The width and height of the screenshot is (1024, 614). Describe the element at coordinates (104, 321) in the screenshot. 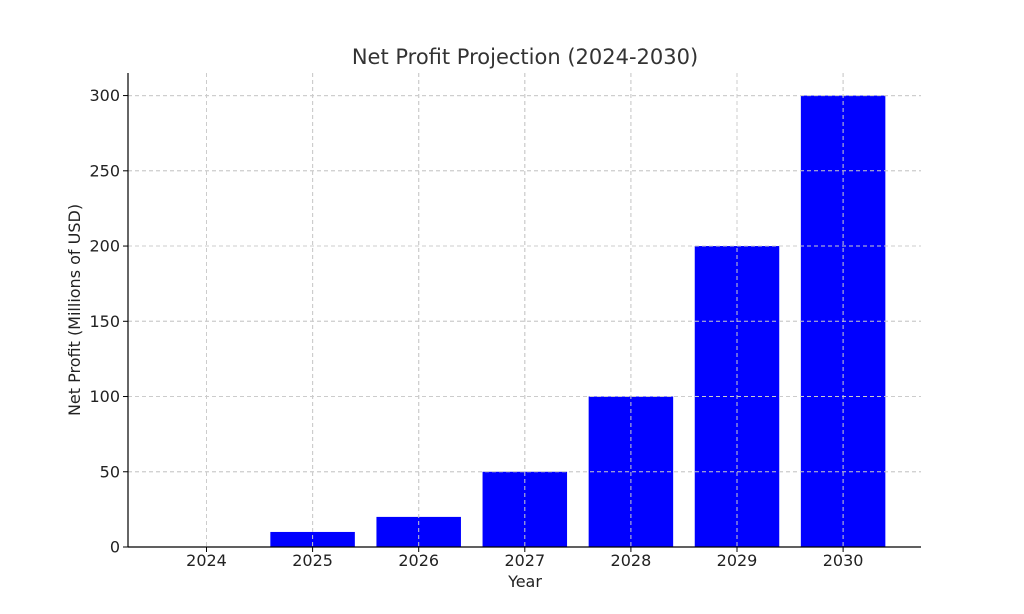

I see `y-tick-label: 150` at that location.